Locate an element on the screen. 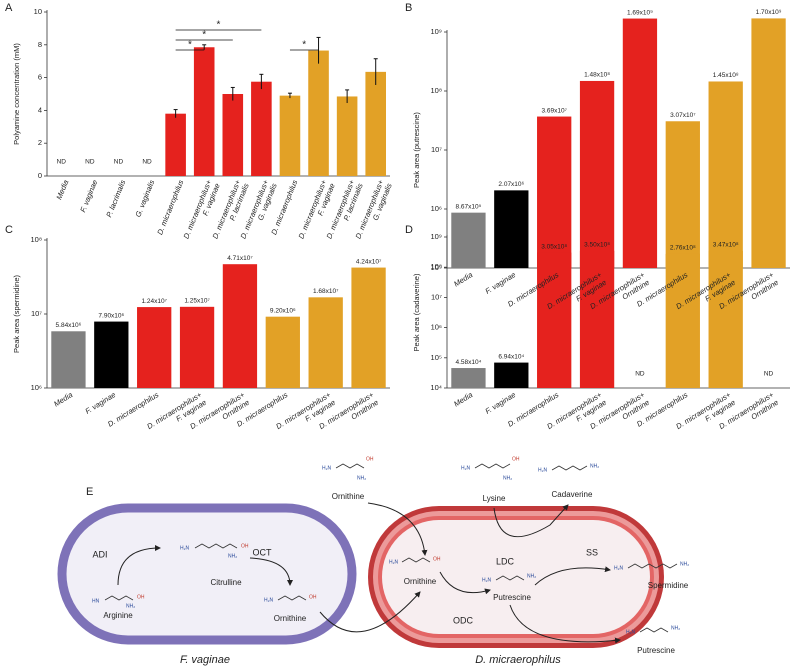  molecule: Arginine is located at coordinates (118, 615).